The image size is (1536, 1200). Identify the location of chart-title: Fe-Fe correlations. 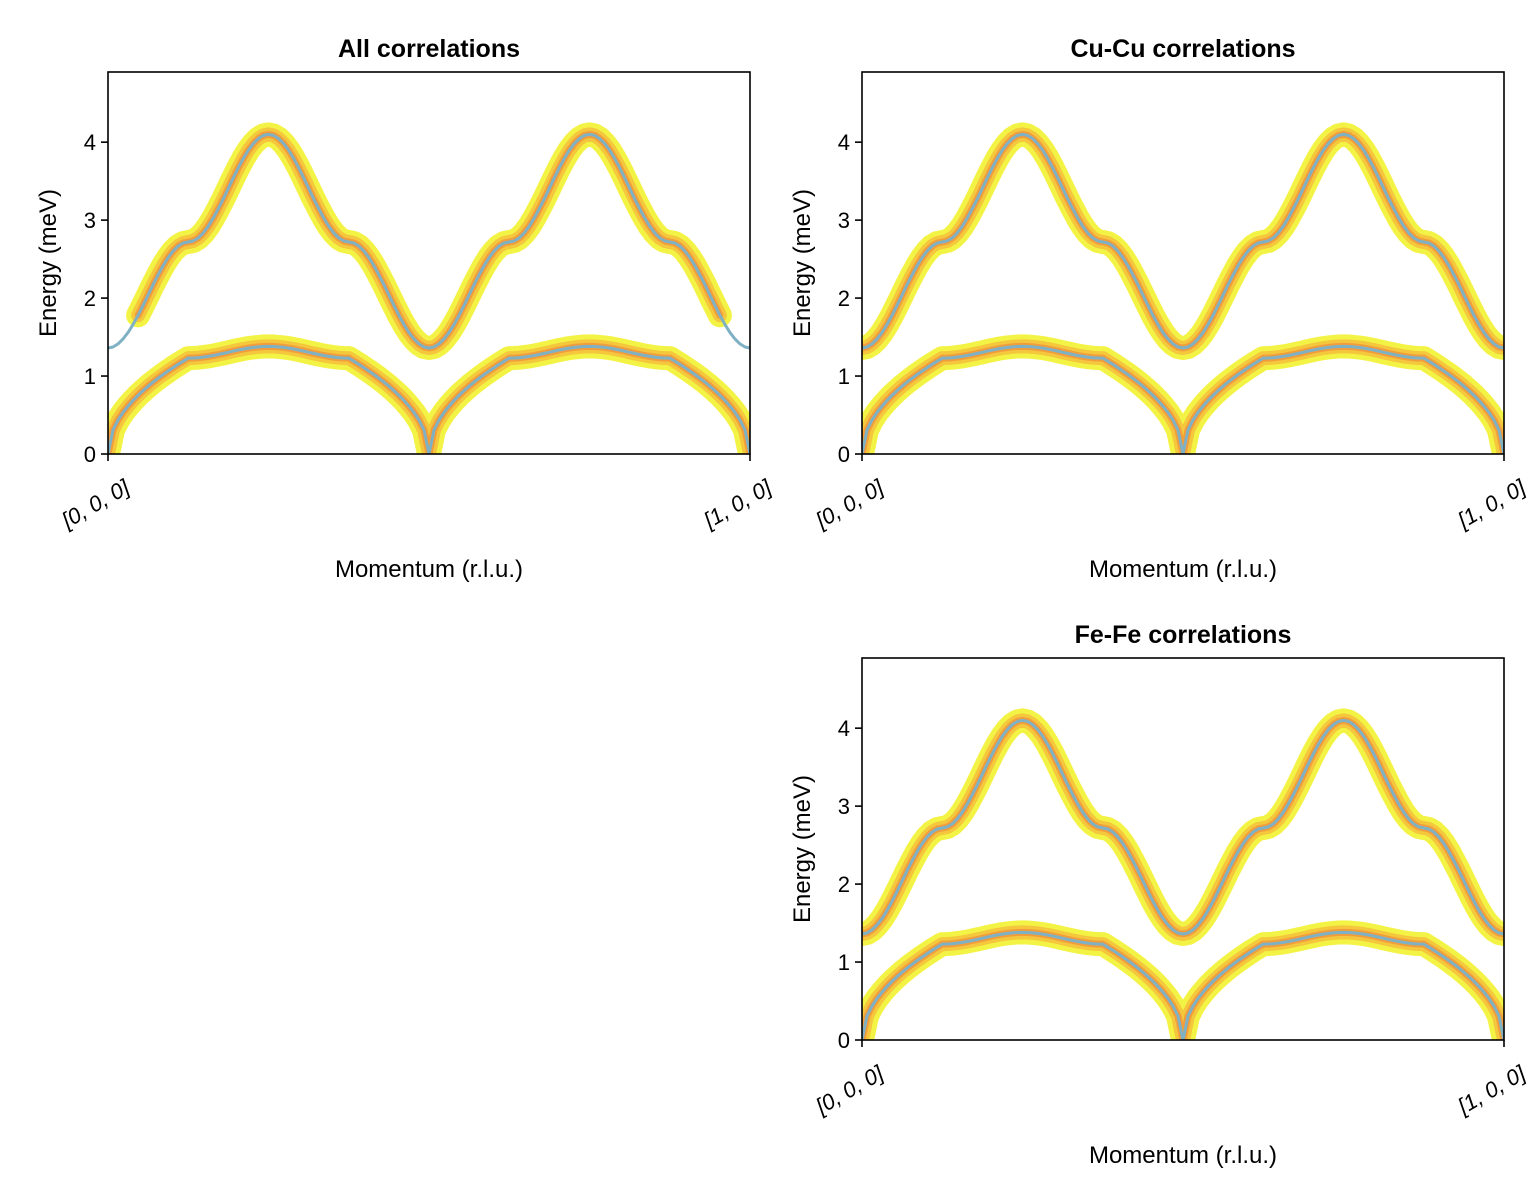
(1183, 635).